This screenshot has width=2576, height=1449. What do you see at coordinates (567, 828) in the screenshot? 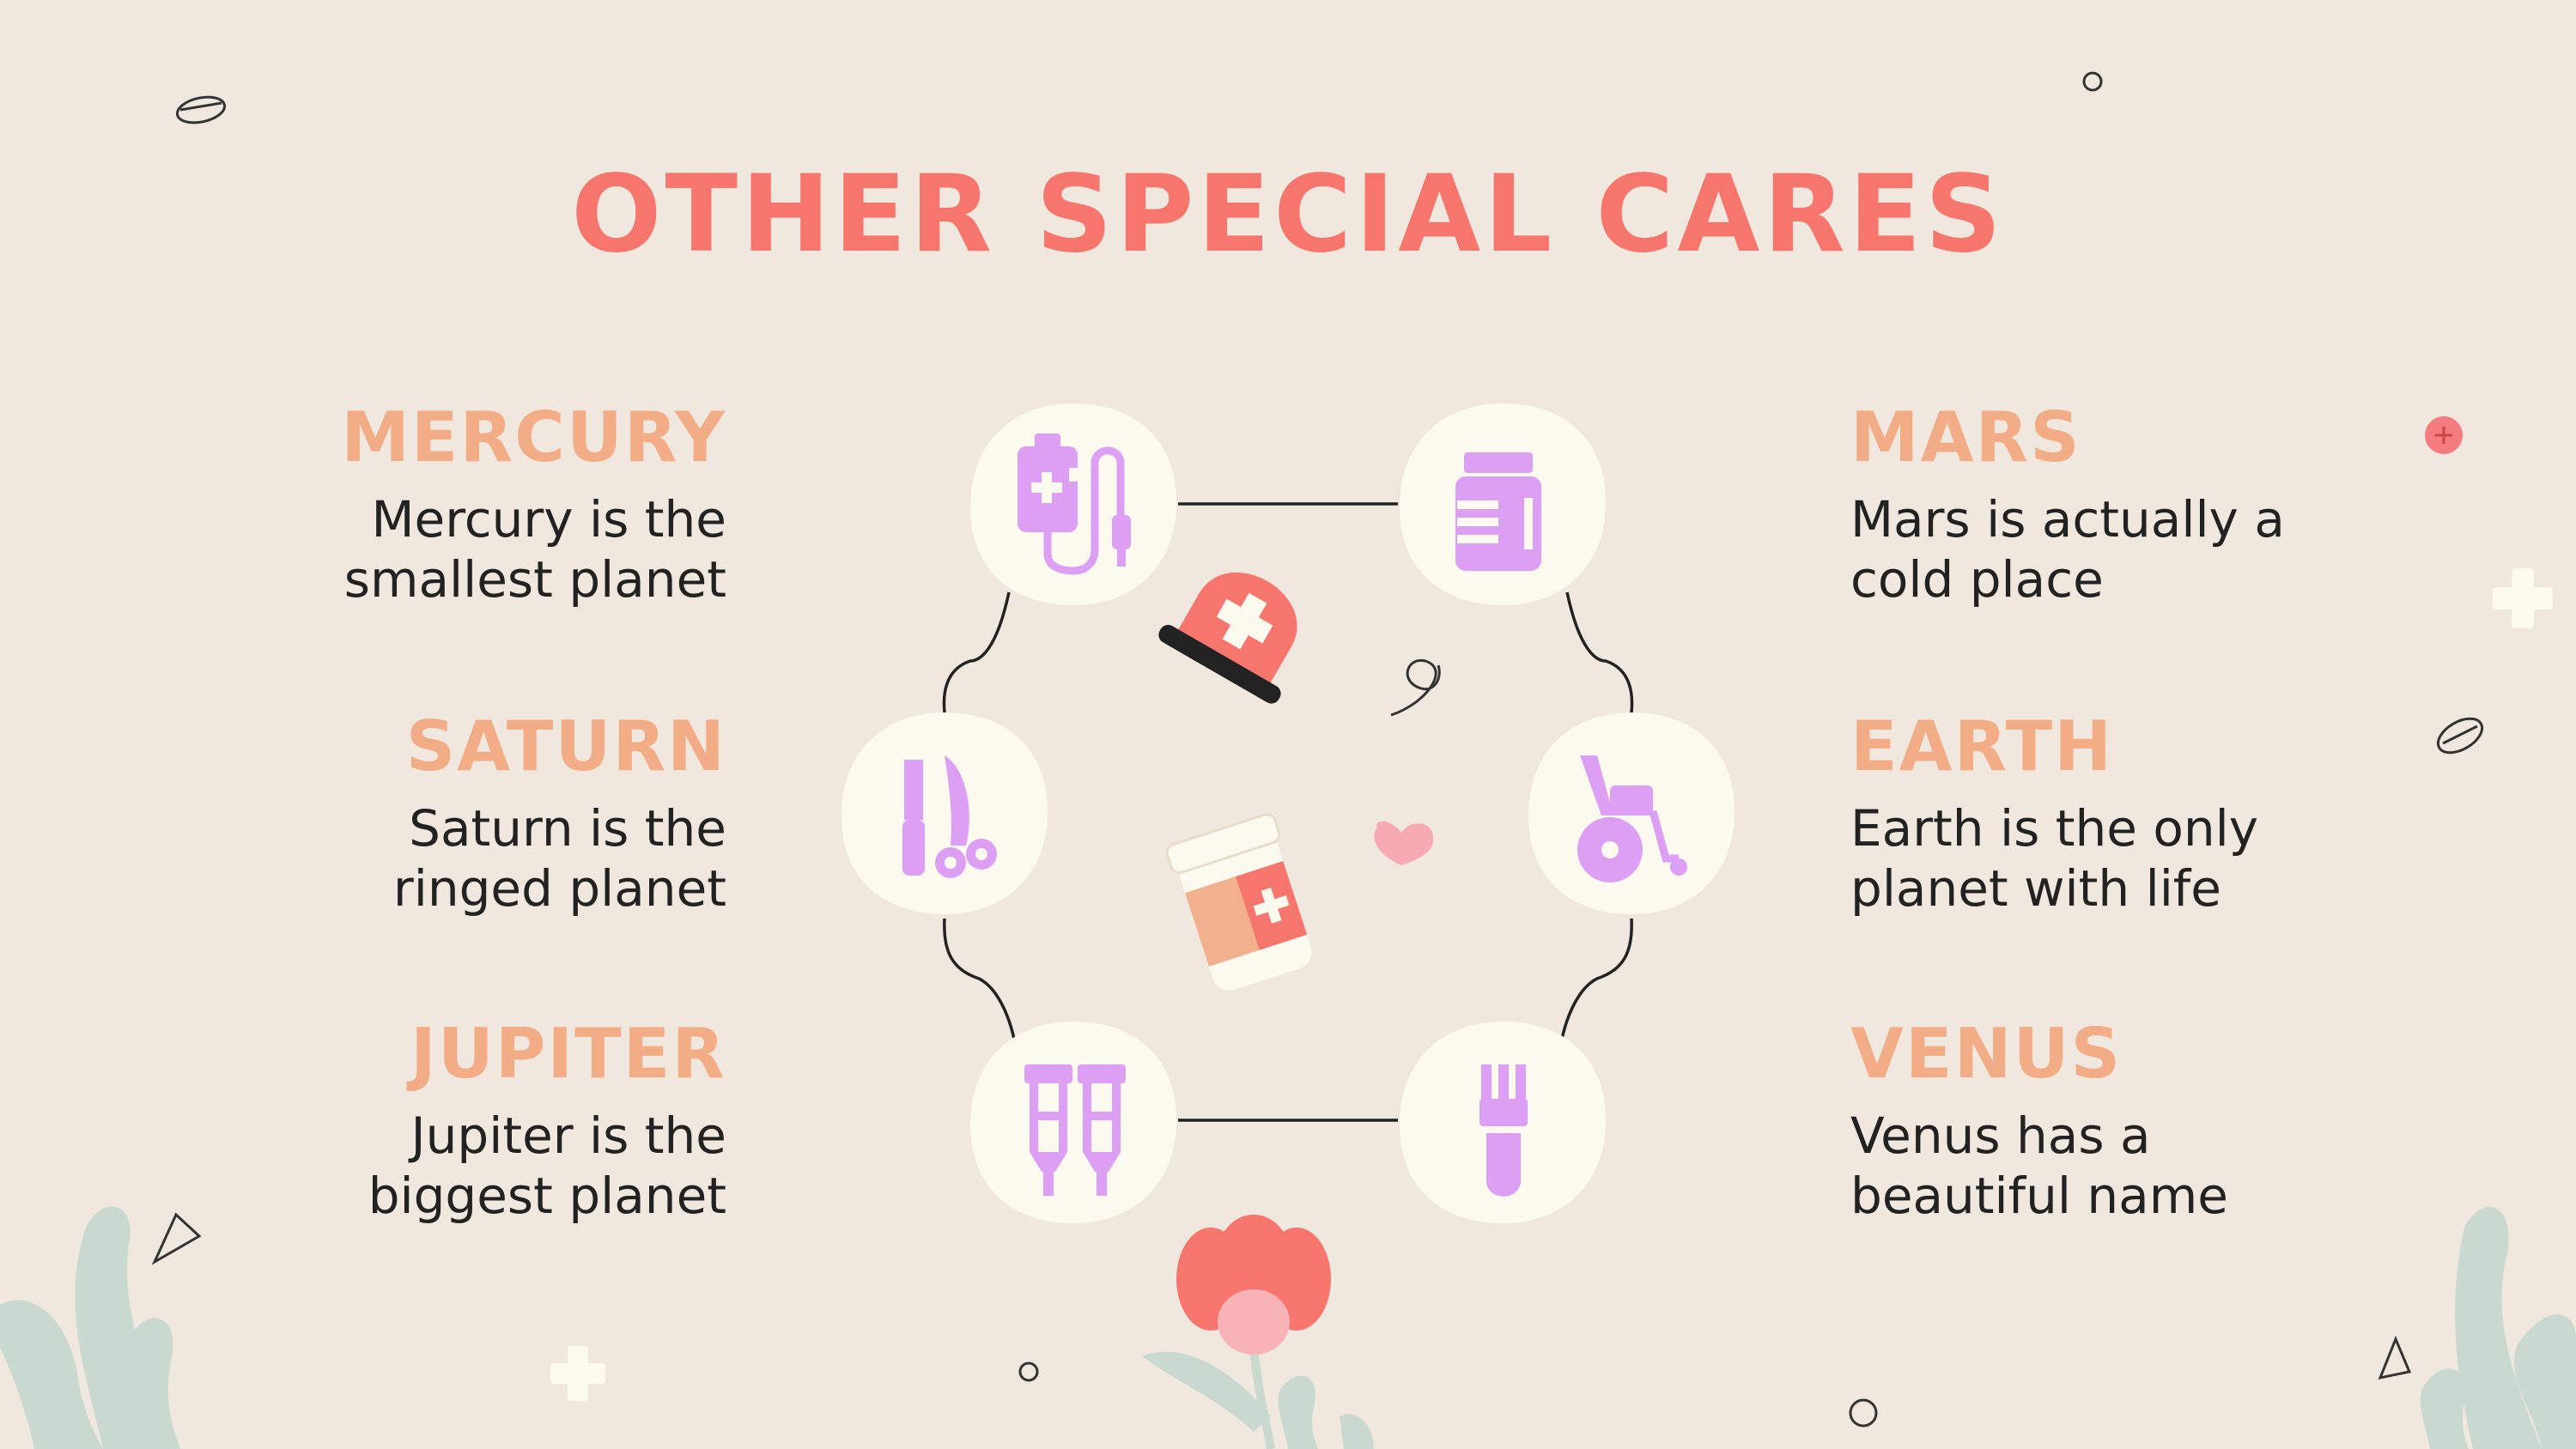
I see `item-line-1: Saturn is the` at bounding box center [567, 828].